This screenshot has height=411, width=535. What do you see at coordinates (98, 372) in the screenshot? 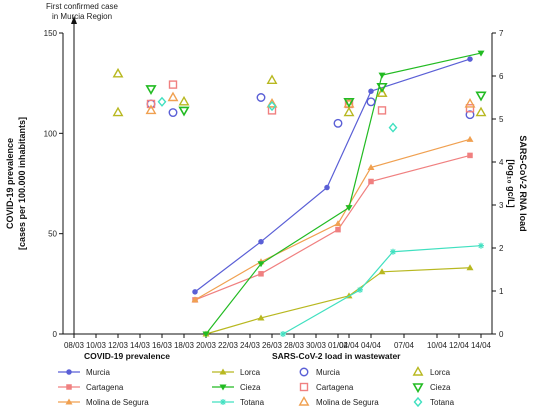
I see `legend-prev-label-murcia: Murcia` at bounding box center [98, 372].